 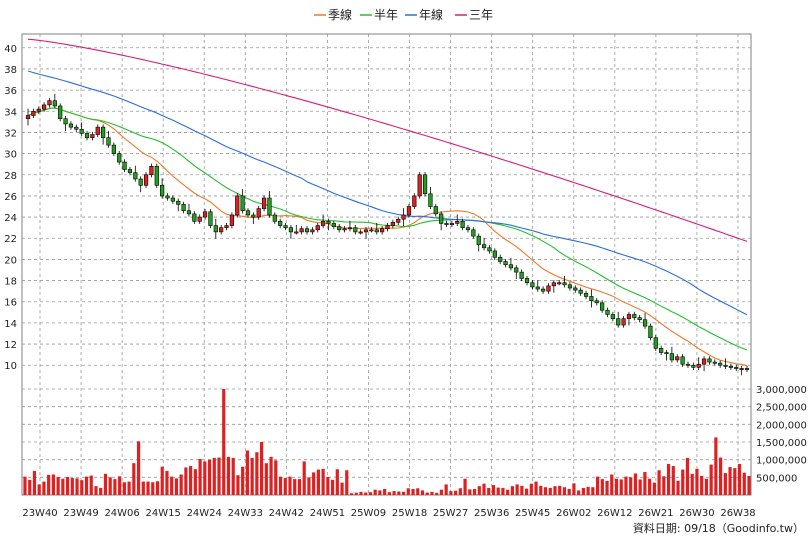 I want to click on legend-label-1: 半年, so click(x=386, y=15).